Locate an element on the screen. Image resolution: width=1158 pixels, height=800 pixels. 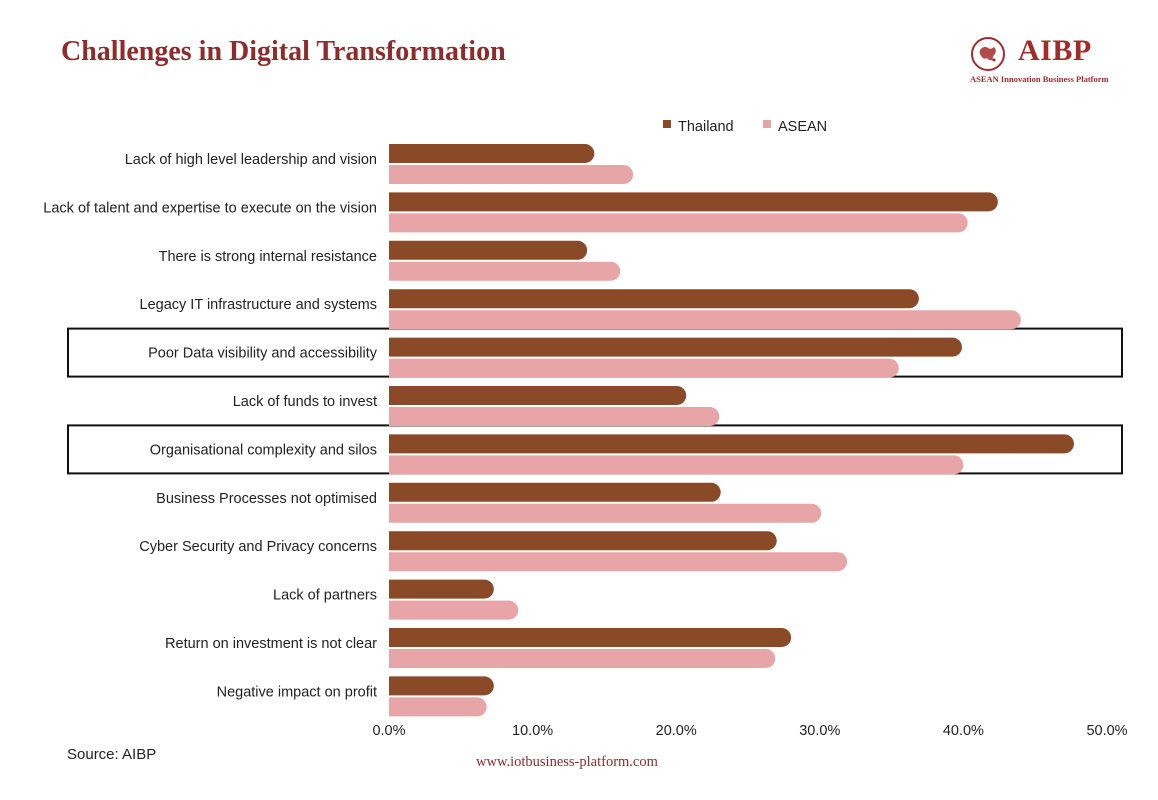
aibp-logo: AIBP ASEAN Innovation Business Platform is located at coordinates (1043, 62).